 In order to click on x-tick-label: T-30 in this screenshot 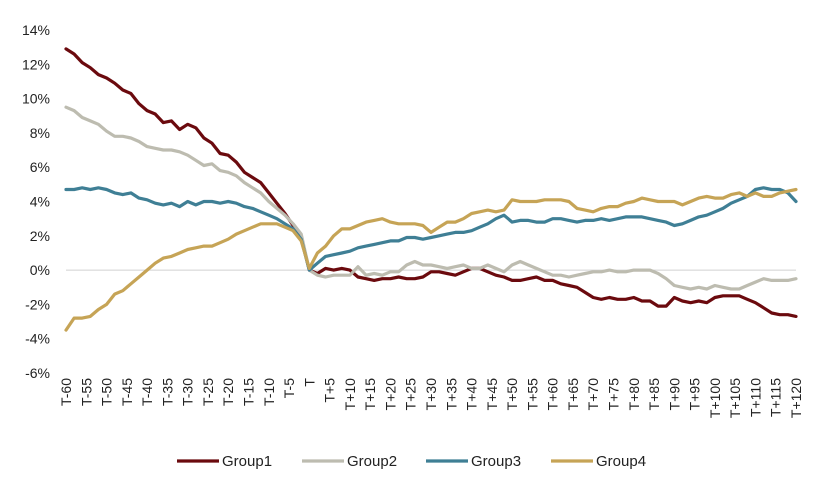, I will do `click(188, 392)`.